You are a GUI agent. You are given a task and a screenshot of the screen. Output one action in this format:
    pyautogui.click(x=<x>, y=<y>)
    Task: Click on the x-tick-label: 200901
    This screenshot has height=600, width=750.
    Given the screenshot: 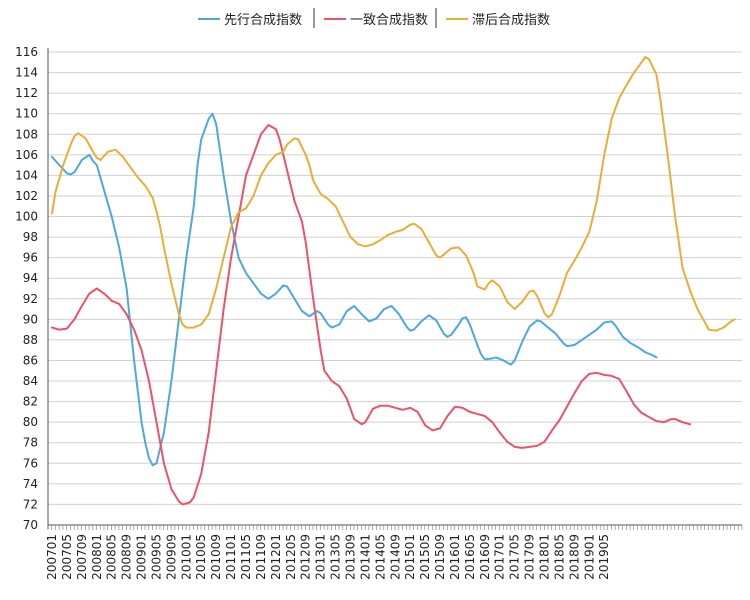 What is the action you would take?
    pyautogui.click(x=142, y=557)
    